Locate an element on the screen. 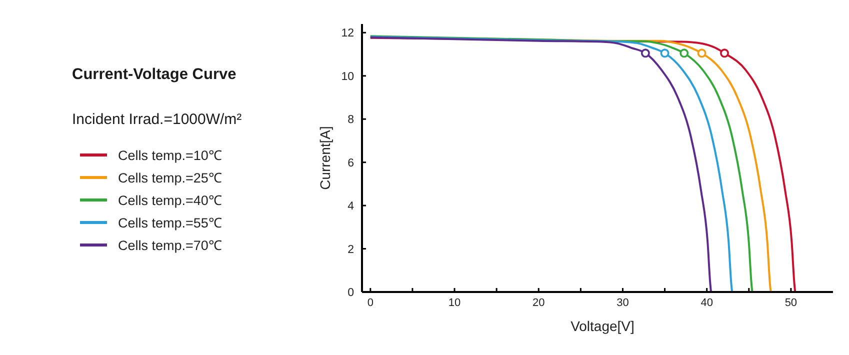 Image resolution: width=849 pixels, height=355 pixels. y-tick-label: 12 is located at coordinates (347, 34).